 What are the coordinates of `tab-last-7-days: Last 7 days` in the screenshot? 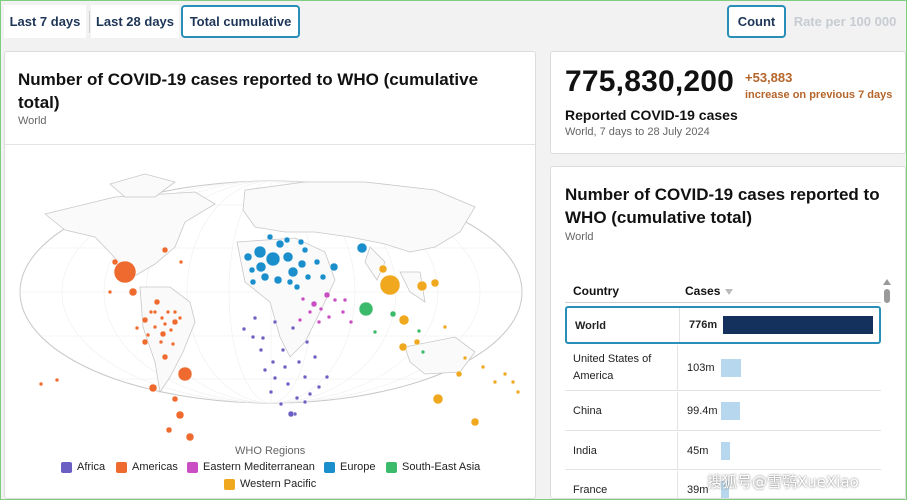 It's located at (45, 21).